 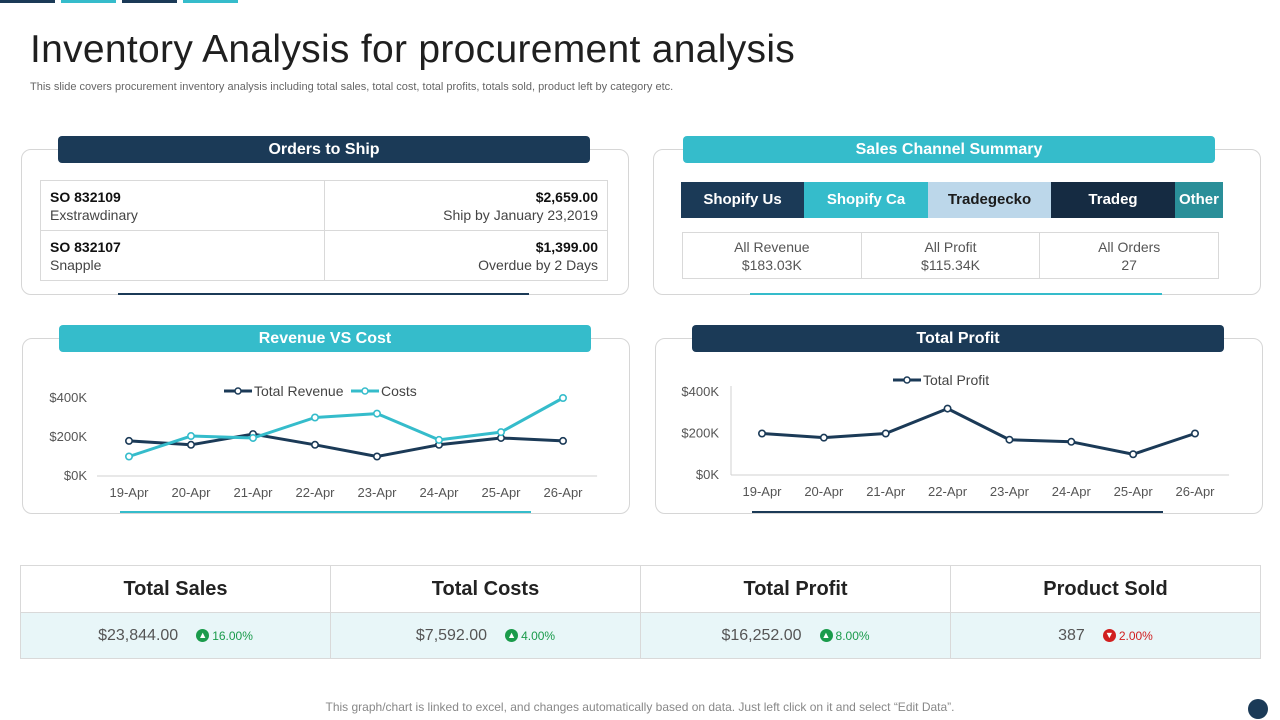 What do you see at coordinates (948, 491) in the screenshot?
I see `x-tick-label: 22-Apr` at bounding box center [948, 491].